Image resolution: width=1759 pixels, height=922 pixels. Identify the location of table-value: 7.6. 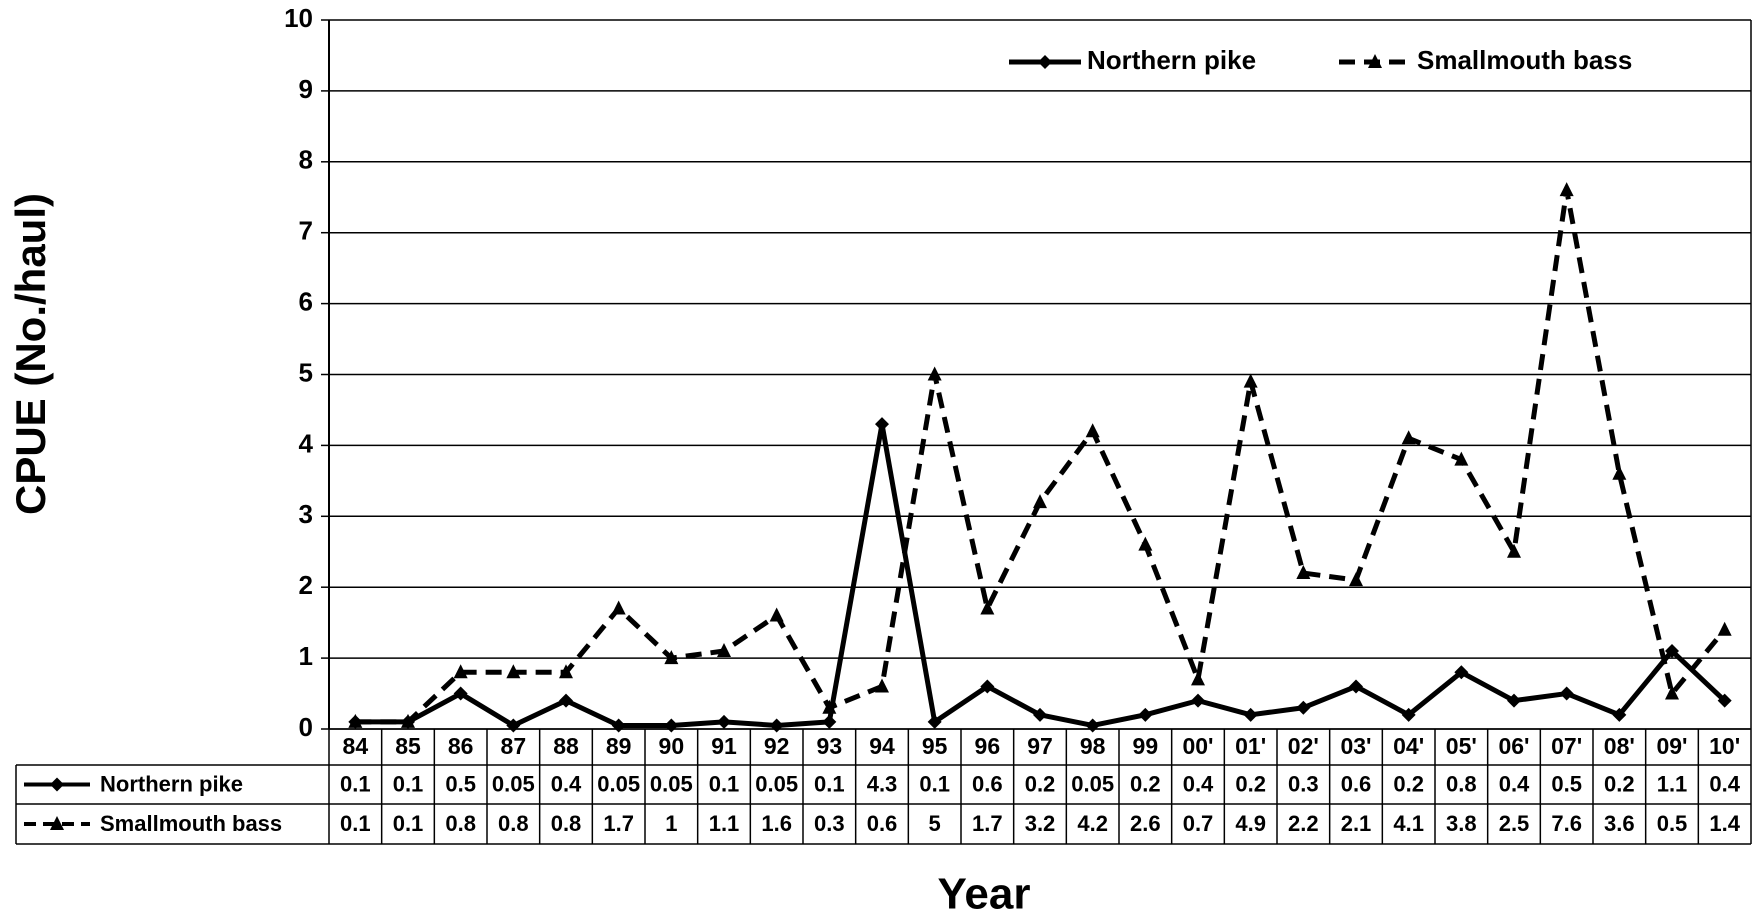
(1566, 823).